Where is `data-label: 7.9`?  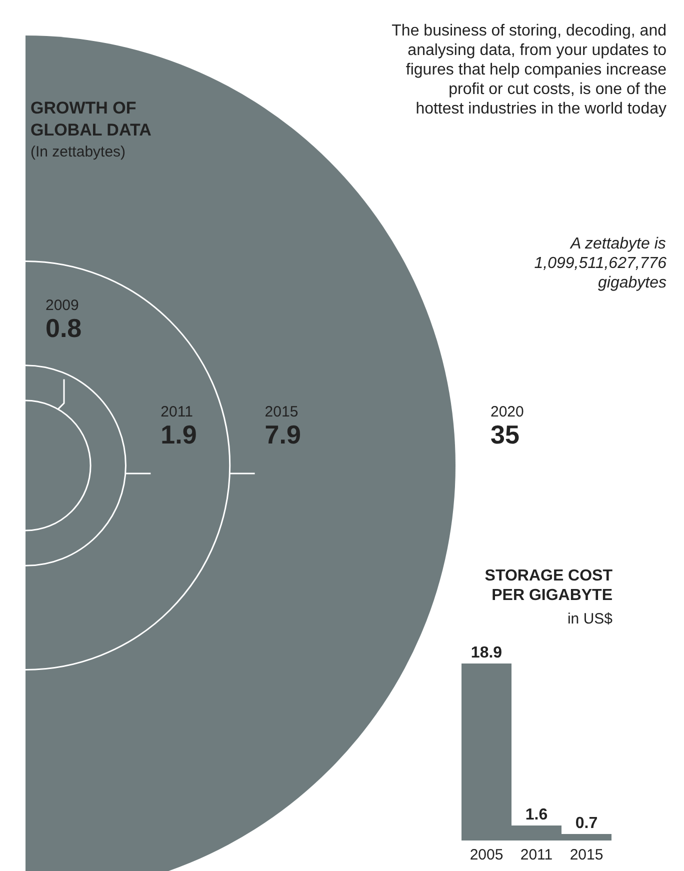
data-label: 7.9 is located at coordinates (282, 435).